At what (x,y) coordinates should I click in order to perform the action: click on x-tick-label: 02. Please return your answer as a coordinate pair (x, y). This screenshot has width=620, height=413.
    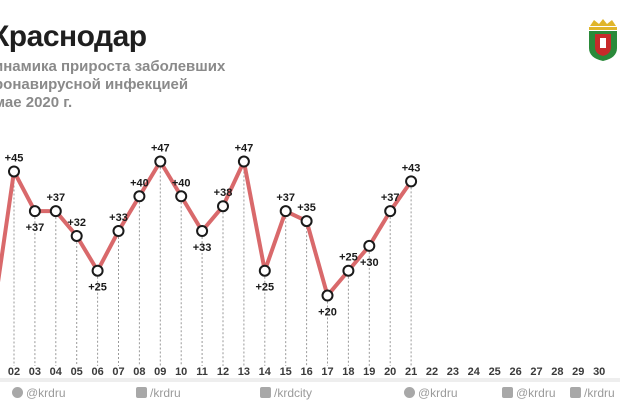
    Looking at the image, I should click on (14, 372).